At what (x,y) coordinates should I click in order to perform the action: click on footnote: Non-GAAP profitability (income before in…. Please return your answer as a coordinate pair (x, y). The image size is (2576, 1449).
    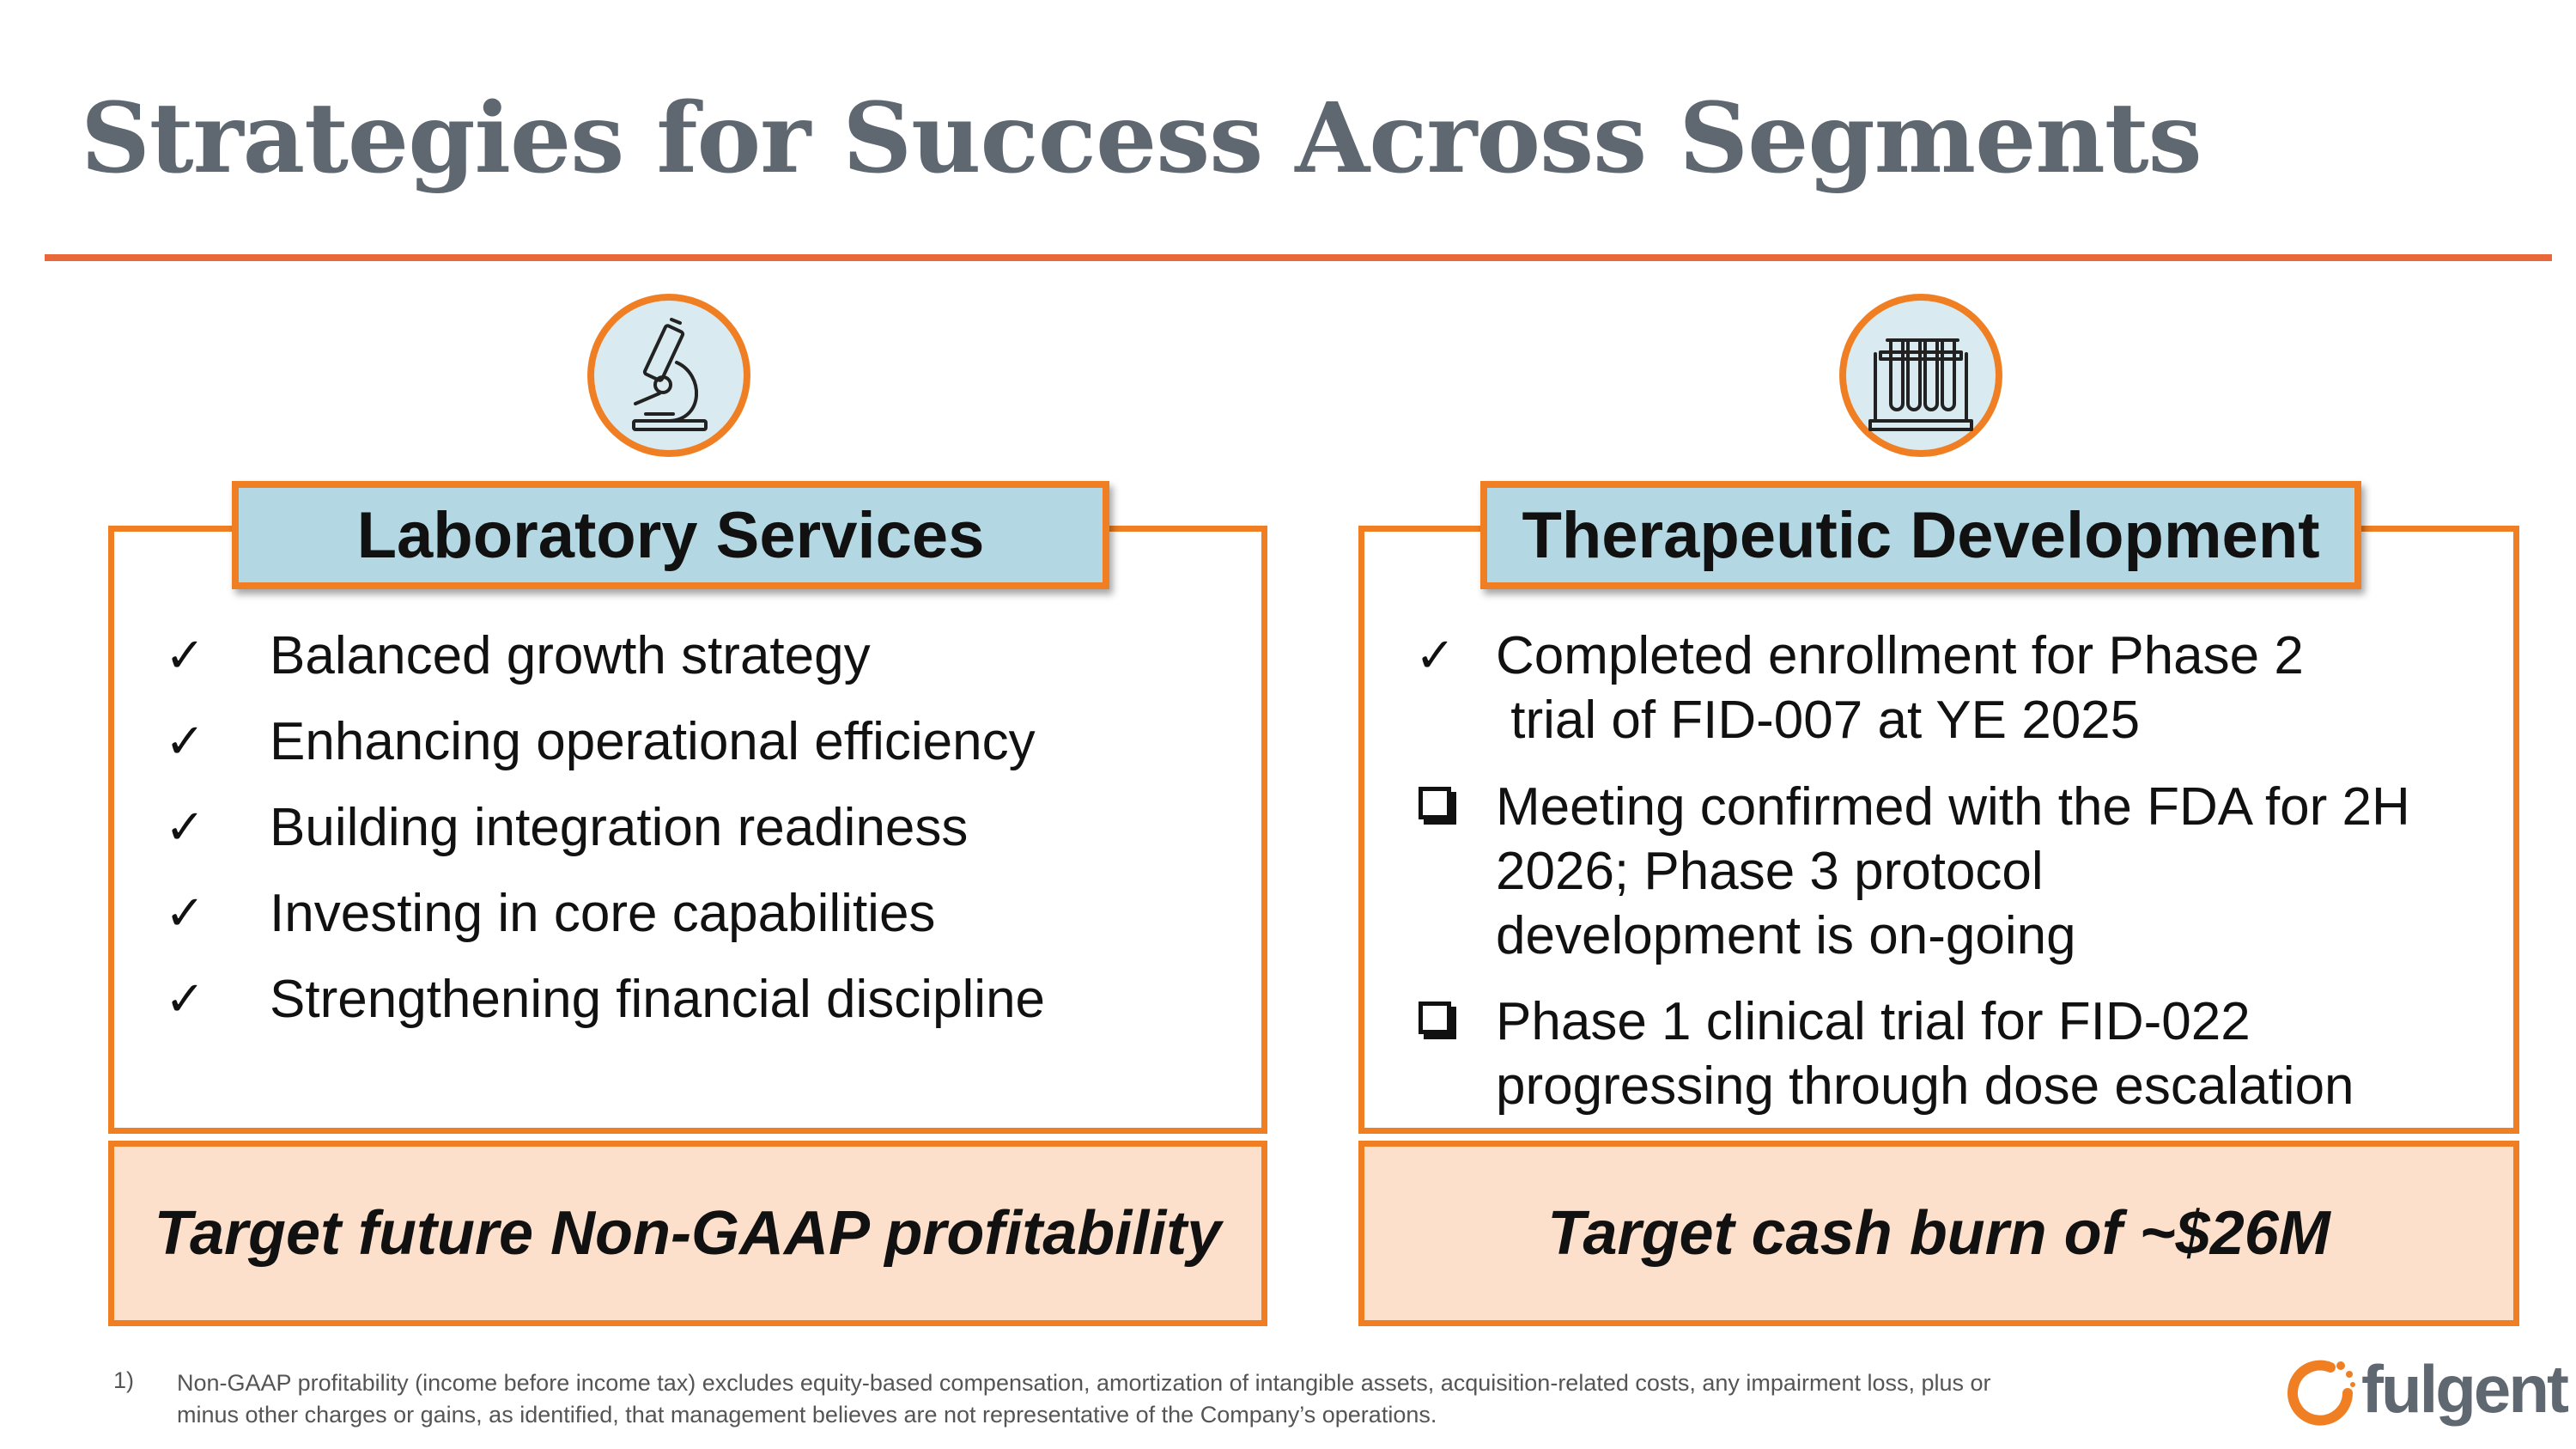
    Looking at the image, I should click on (1084, 1399).